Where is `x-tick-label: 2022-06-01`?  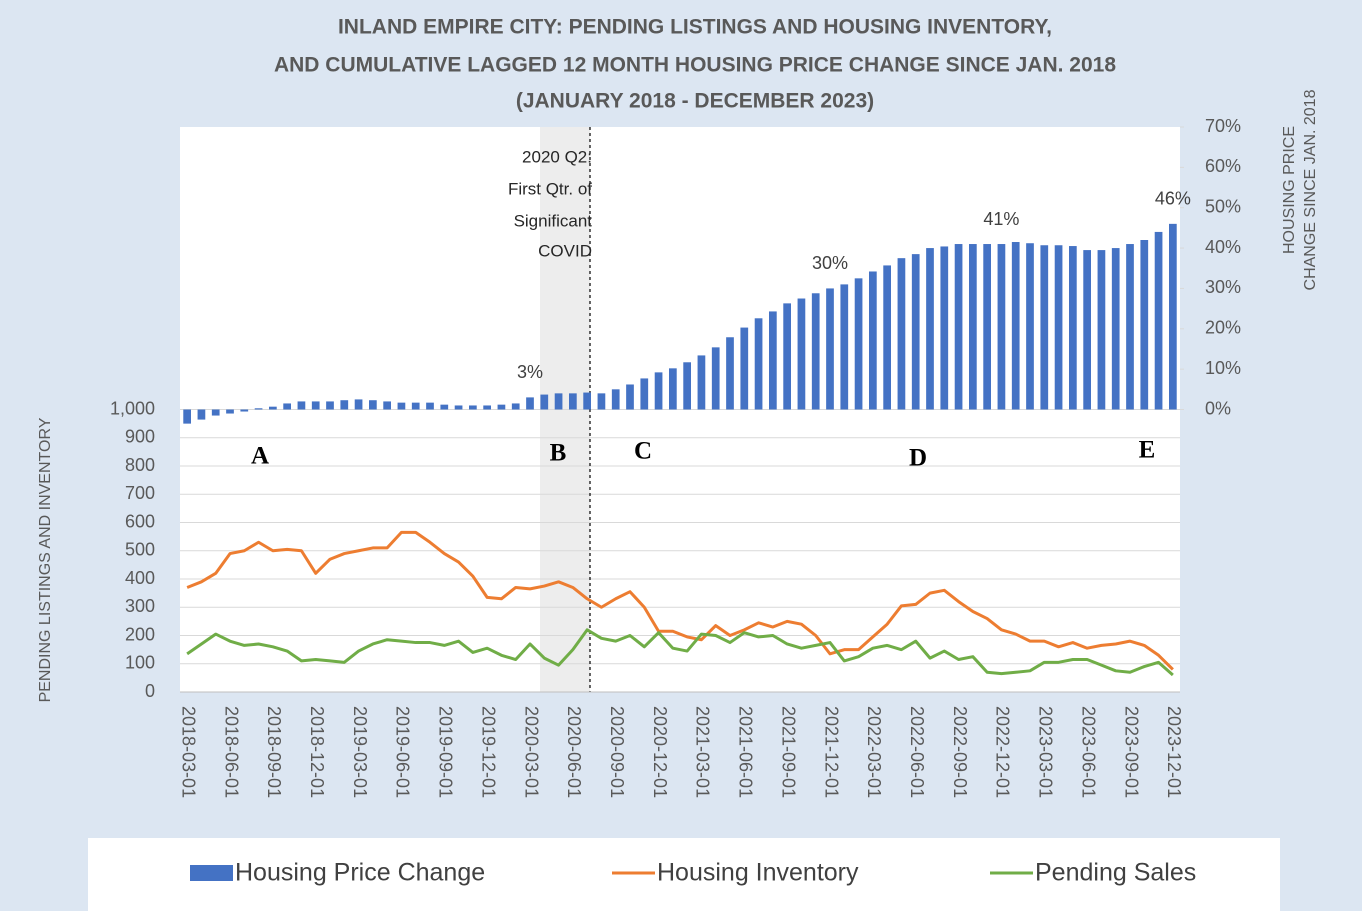 x-tick-label: 2022-06-01 is located at coordinates (917, 752).